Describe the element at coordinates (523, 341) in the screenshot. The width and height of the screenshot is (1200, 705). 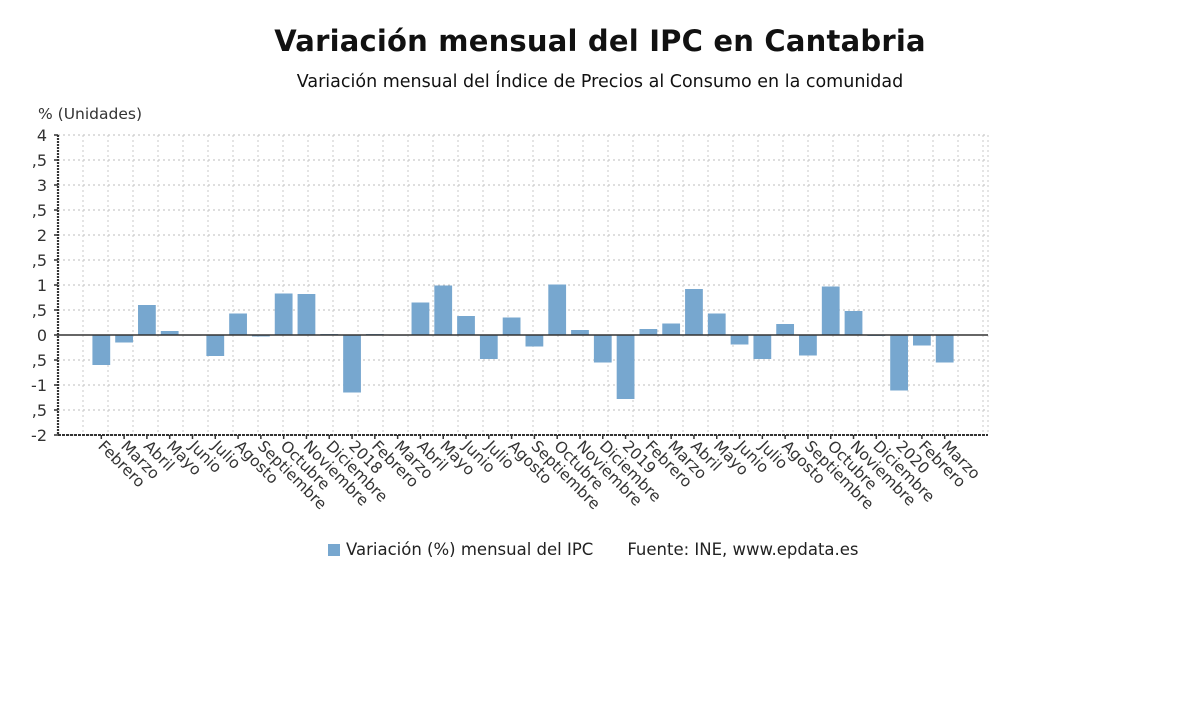
I see `bars` at that location.